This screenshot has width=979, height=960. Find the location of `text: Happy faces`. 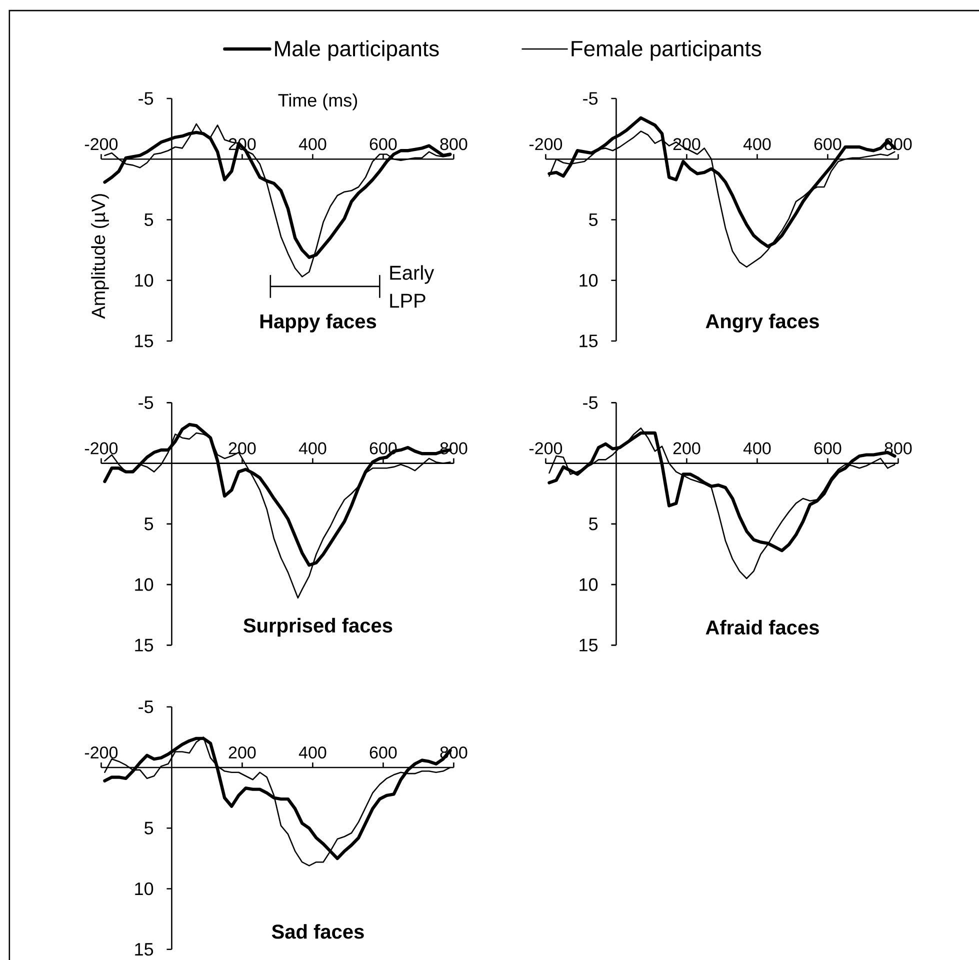

text: Happy faces is located at coordinates (318, 323).